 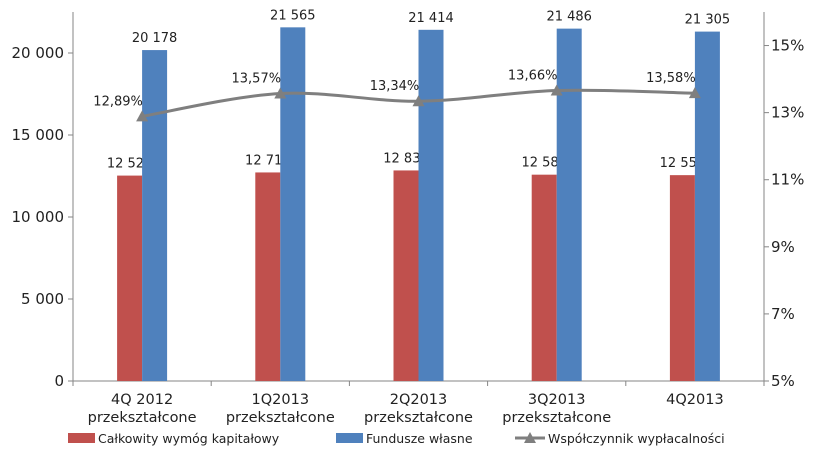 I want to click on data-label-own-funds: 21 486, so click(x=569, y=17).